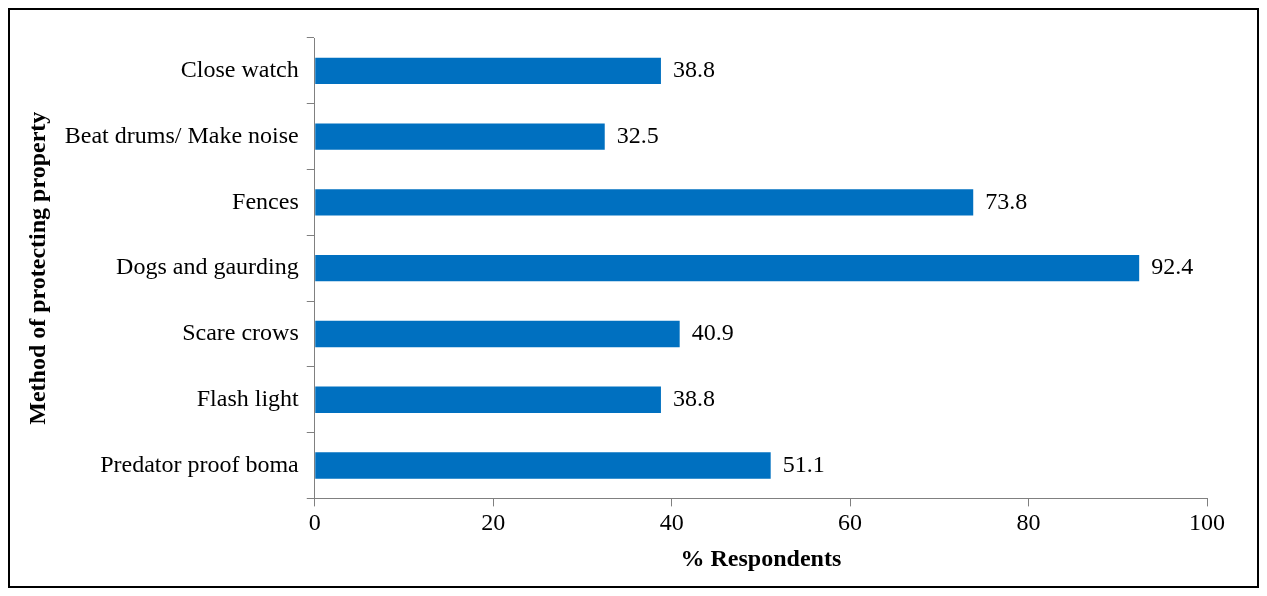 The width and height of the screenshot is (1267, 596). Describe the element at coordinates (1028, 522) in the screenshot. I see `x-tick-label: 80` at that location.